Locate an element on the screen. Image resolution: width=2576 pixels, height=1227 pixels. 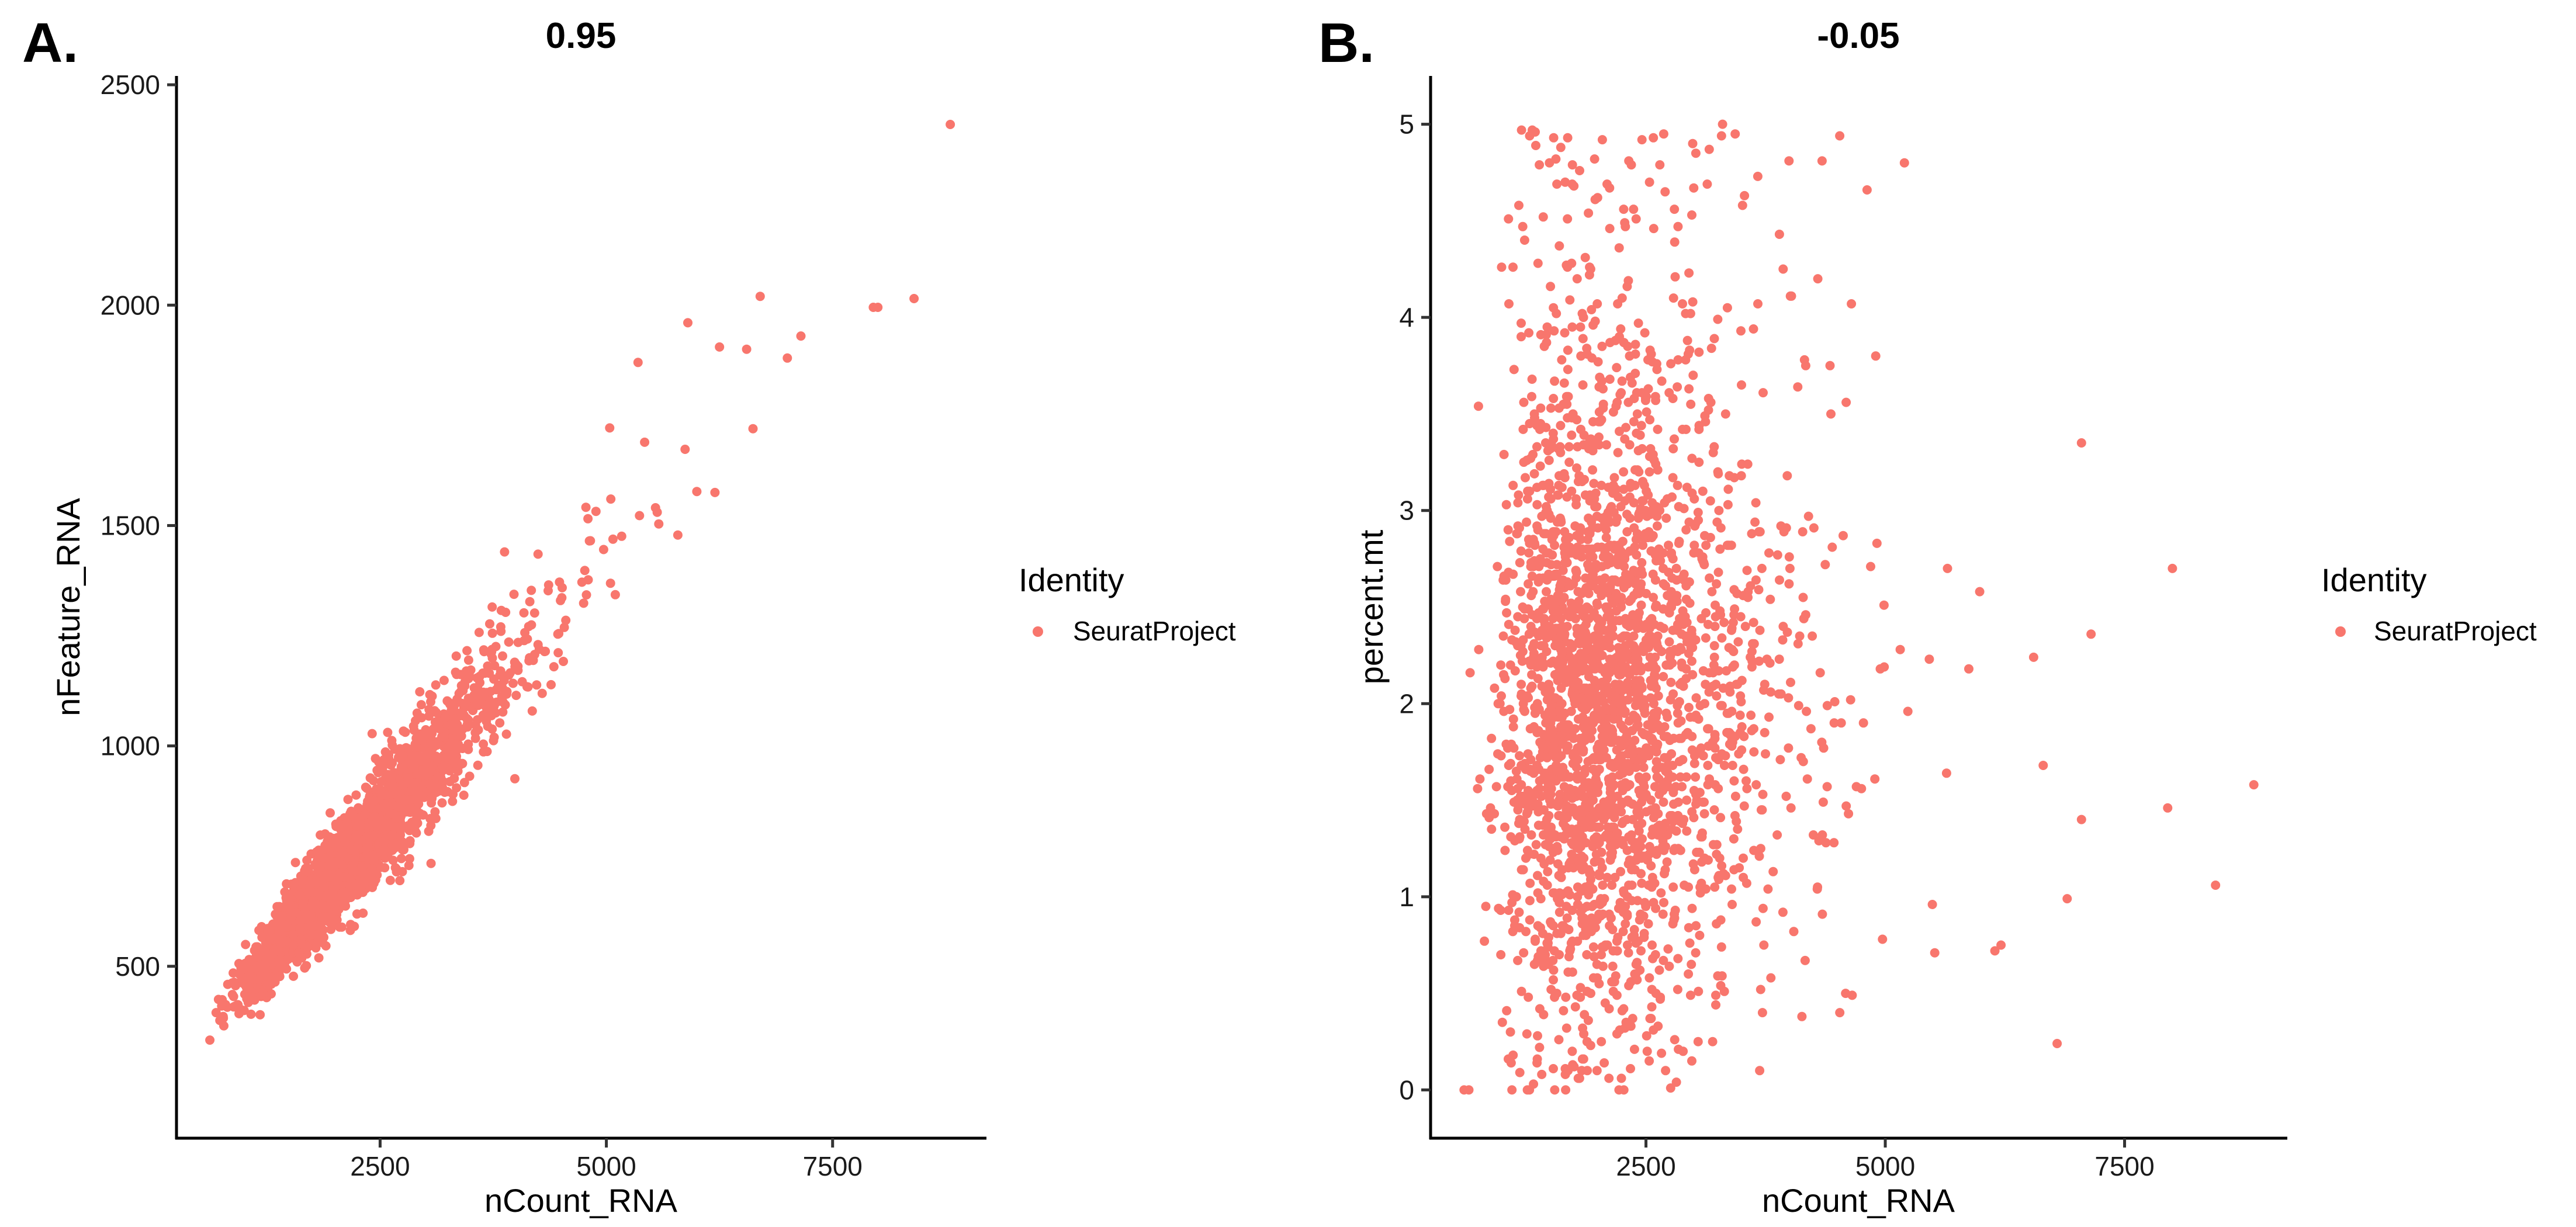
panel-tag-b: B. is located at coordinates (1346, 43).